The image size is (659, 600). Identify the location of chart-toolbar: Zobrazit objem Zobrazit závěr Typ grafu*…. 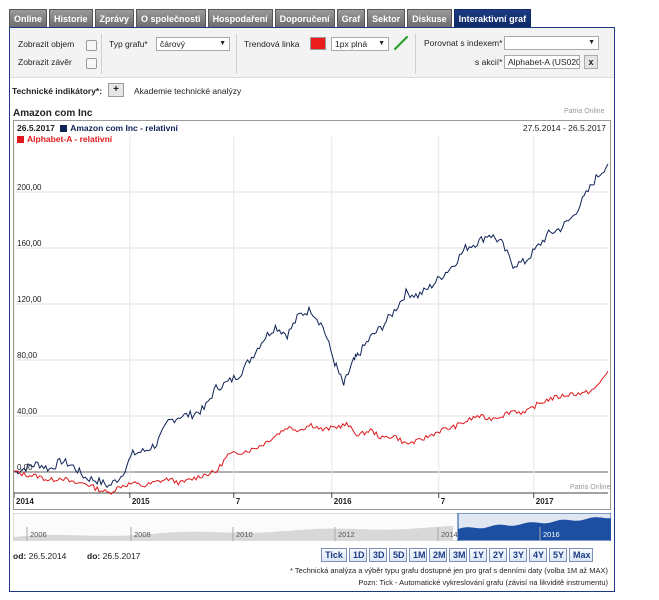
(312, 53).